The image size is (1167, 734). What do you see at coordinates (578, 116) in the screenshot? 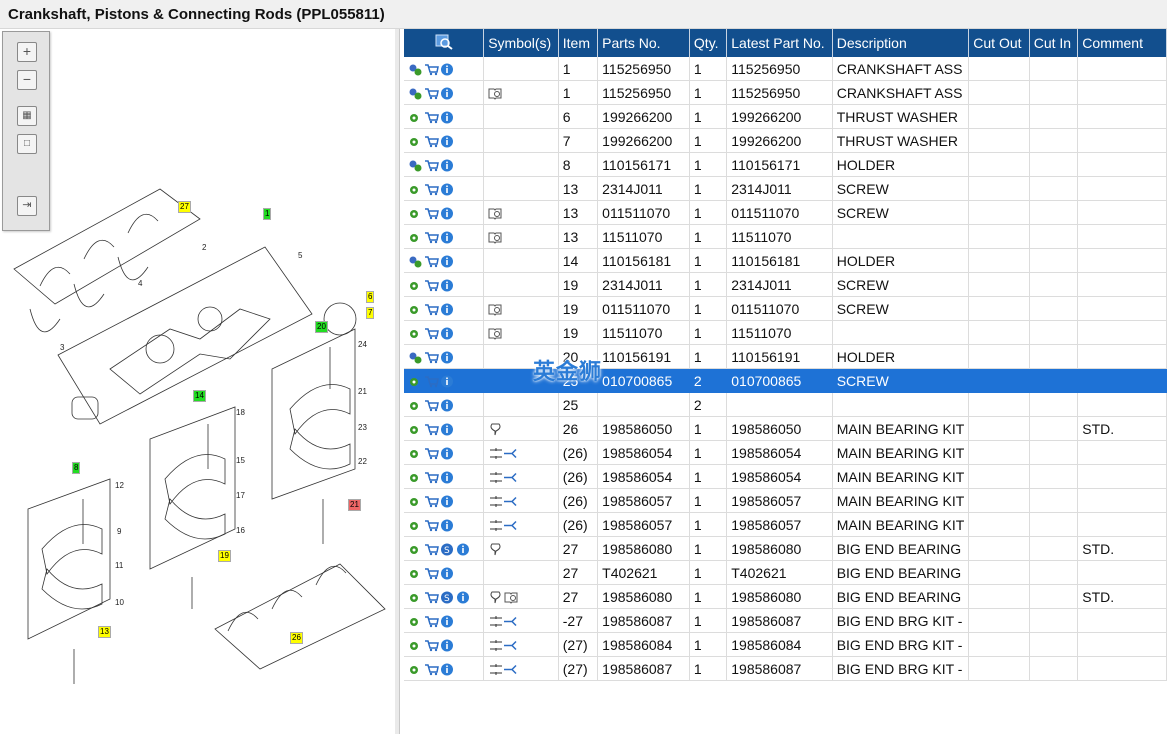
I see `item-cell: 6` at bounding box center [578, 116].